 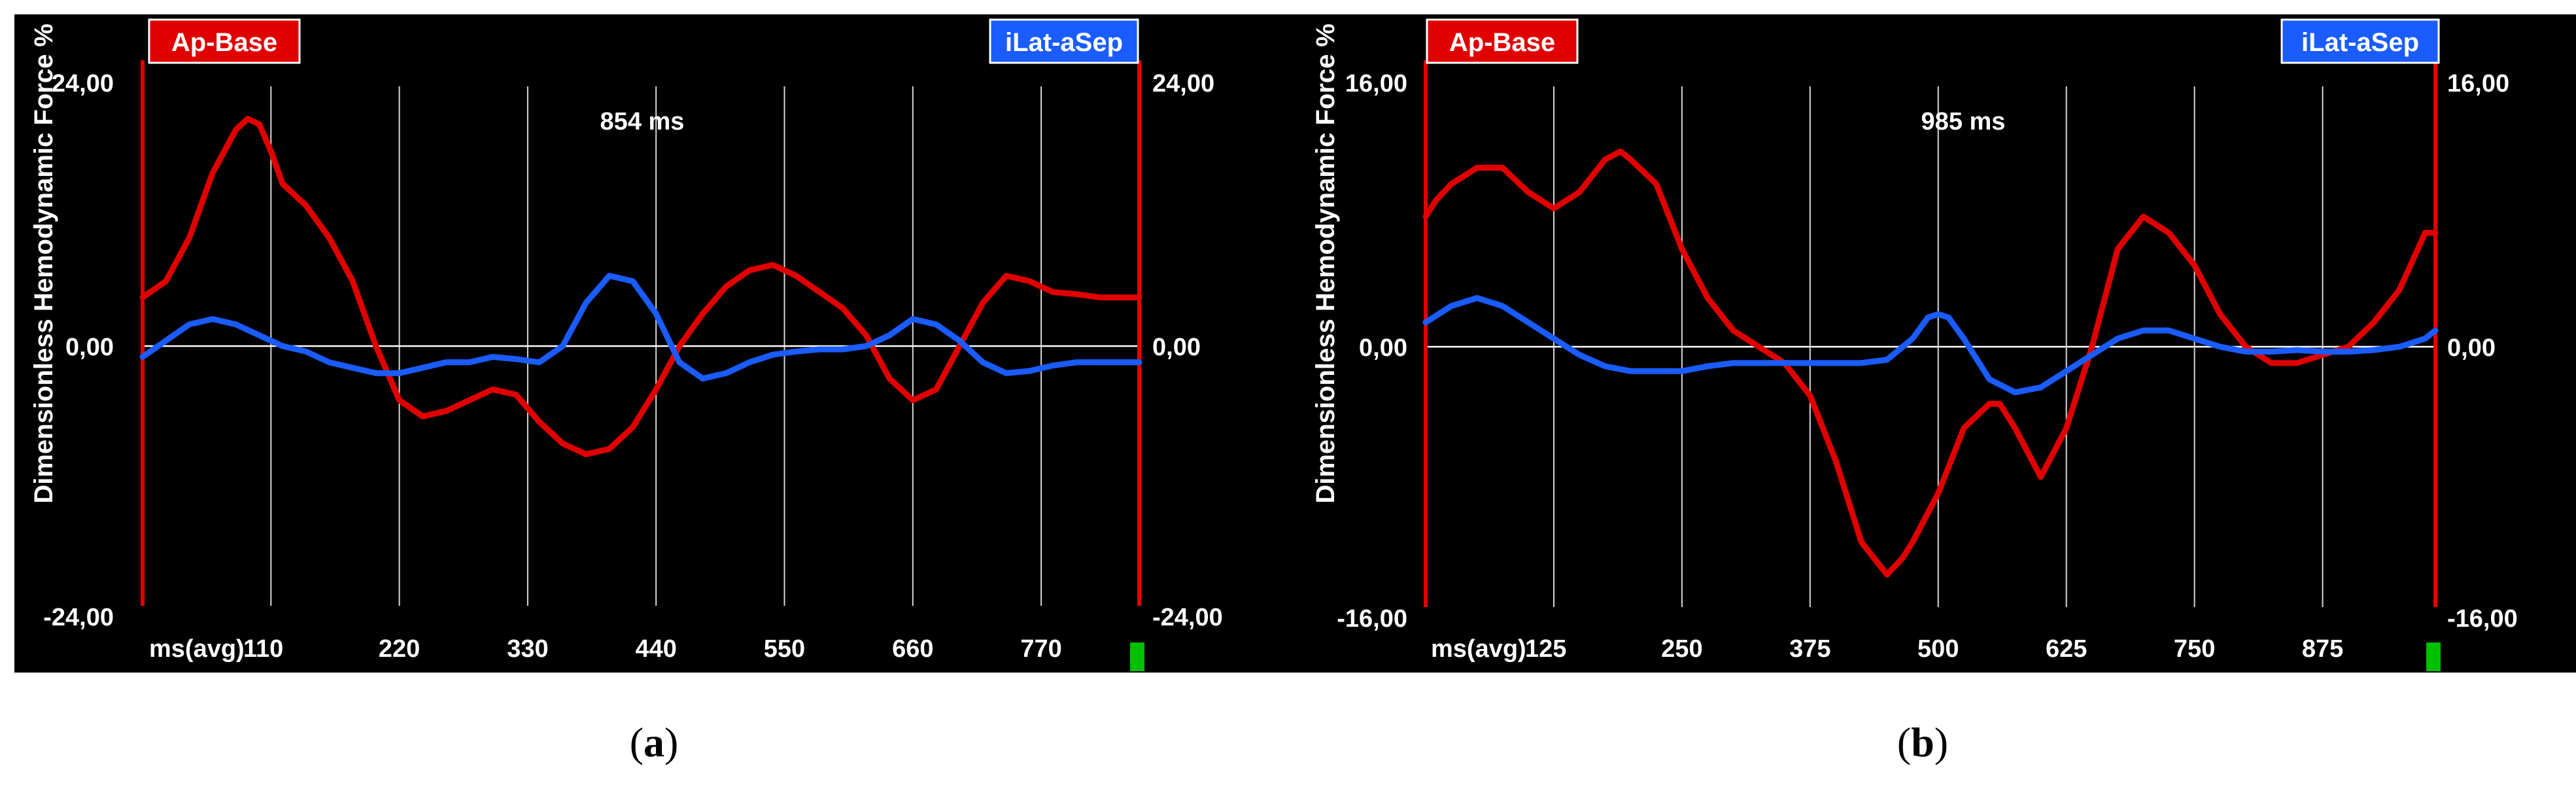 What do you see at coordinates (643, 121) in the screenshot?
I see `duration-label: 854 ms` at bounding box center [643, 121].